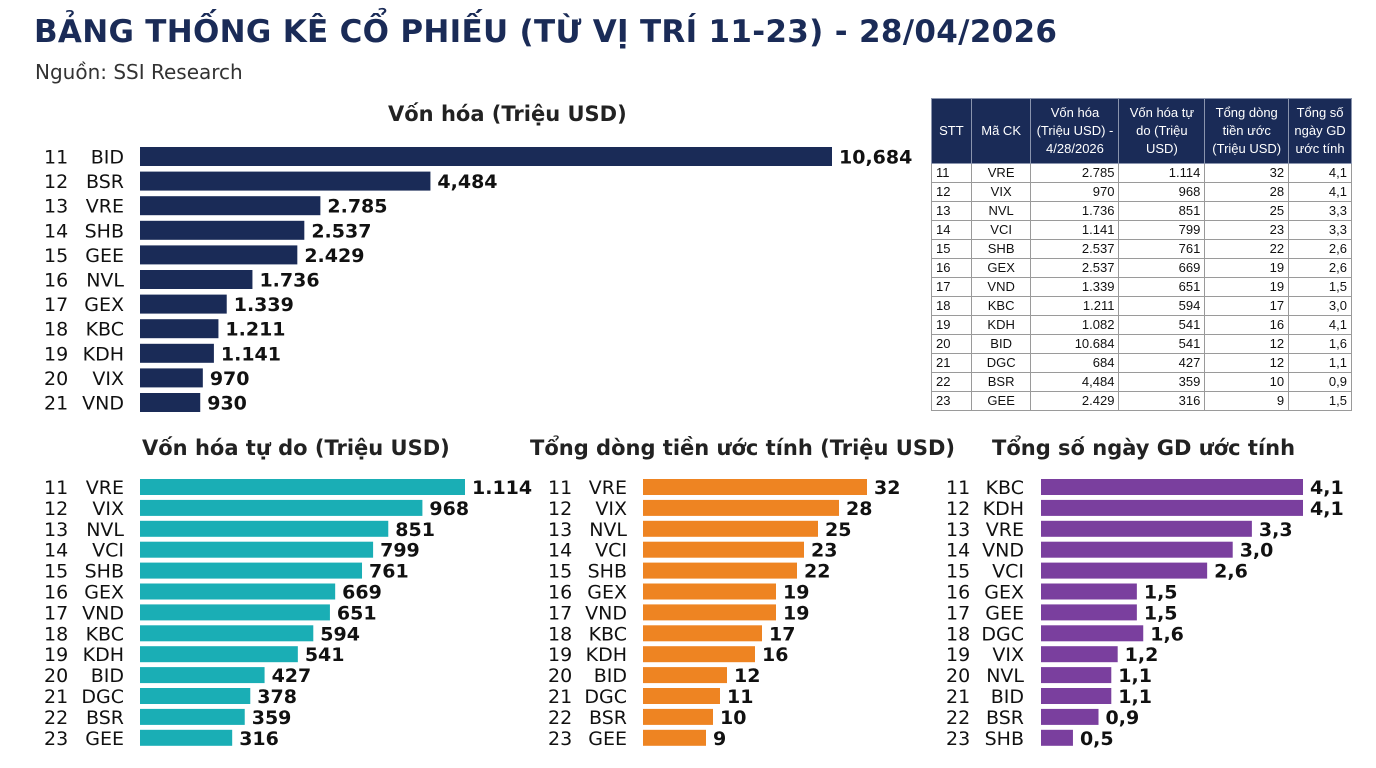 Image resolution: width=1376 pixels, height=768 pixels. Describe the element at coordinates (1320, 249) in the screenshot. I see `table-cell: 2,6` at that location.